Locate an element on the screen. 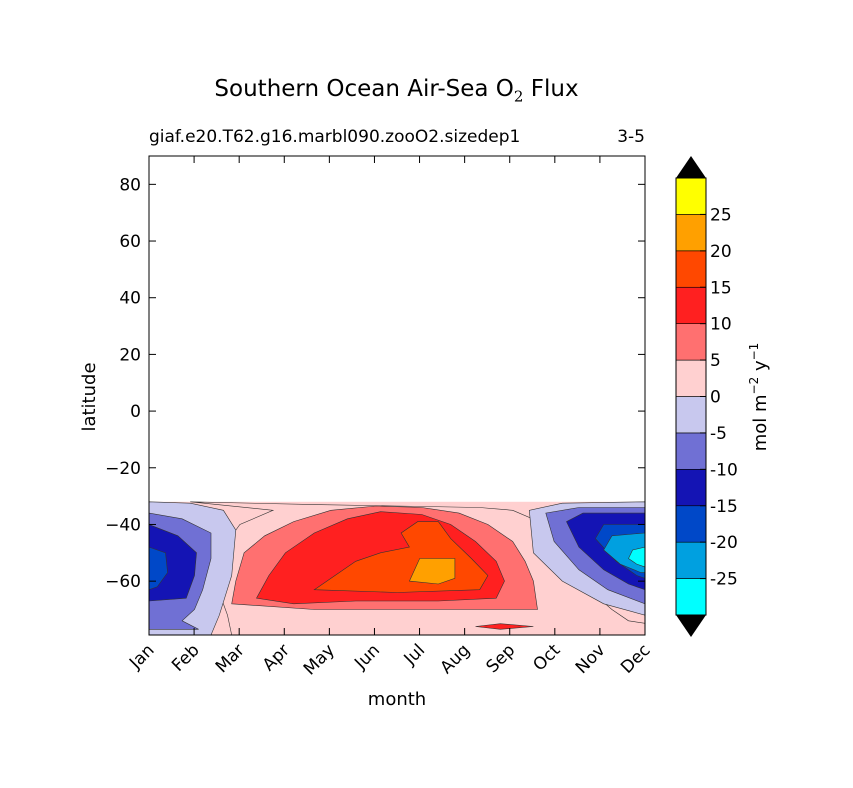 This screenshot has height=788, width=853. colorbar-tick-label: -5 is located at coordinates (718, 434).